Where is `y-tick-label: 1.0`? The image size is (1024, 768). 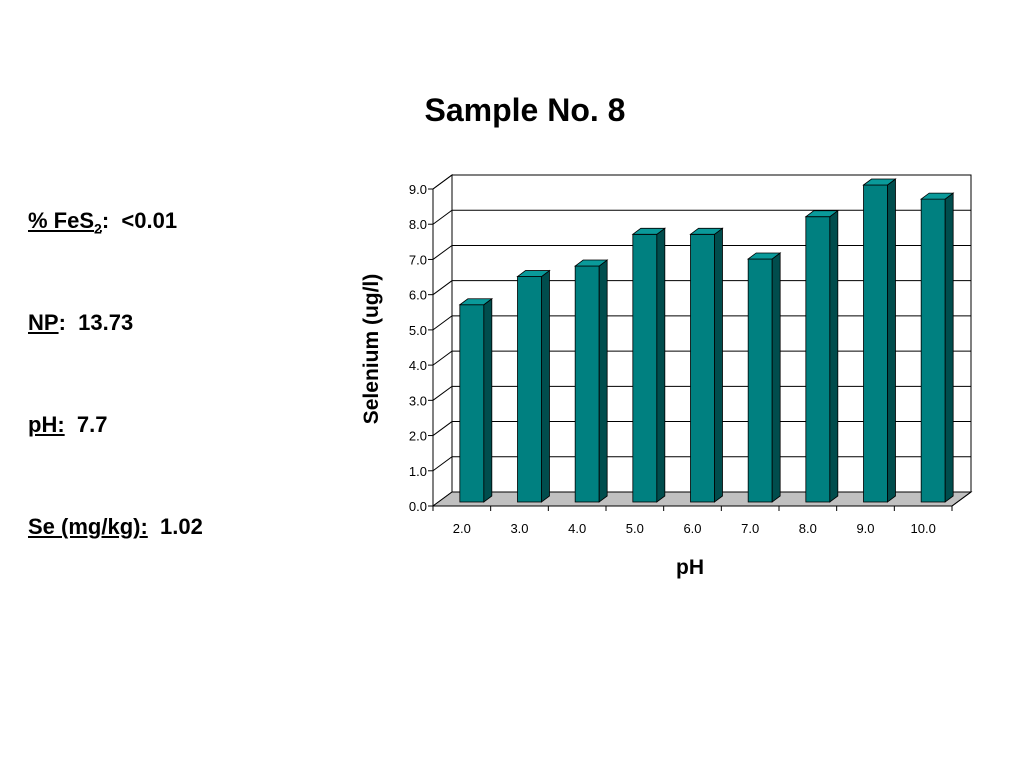 y-tick-label: 1.0 is located at coordinates (418, 471).